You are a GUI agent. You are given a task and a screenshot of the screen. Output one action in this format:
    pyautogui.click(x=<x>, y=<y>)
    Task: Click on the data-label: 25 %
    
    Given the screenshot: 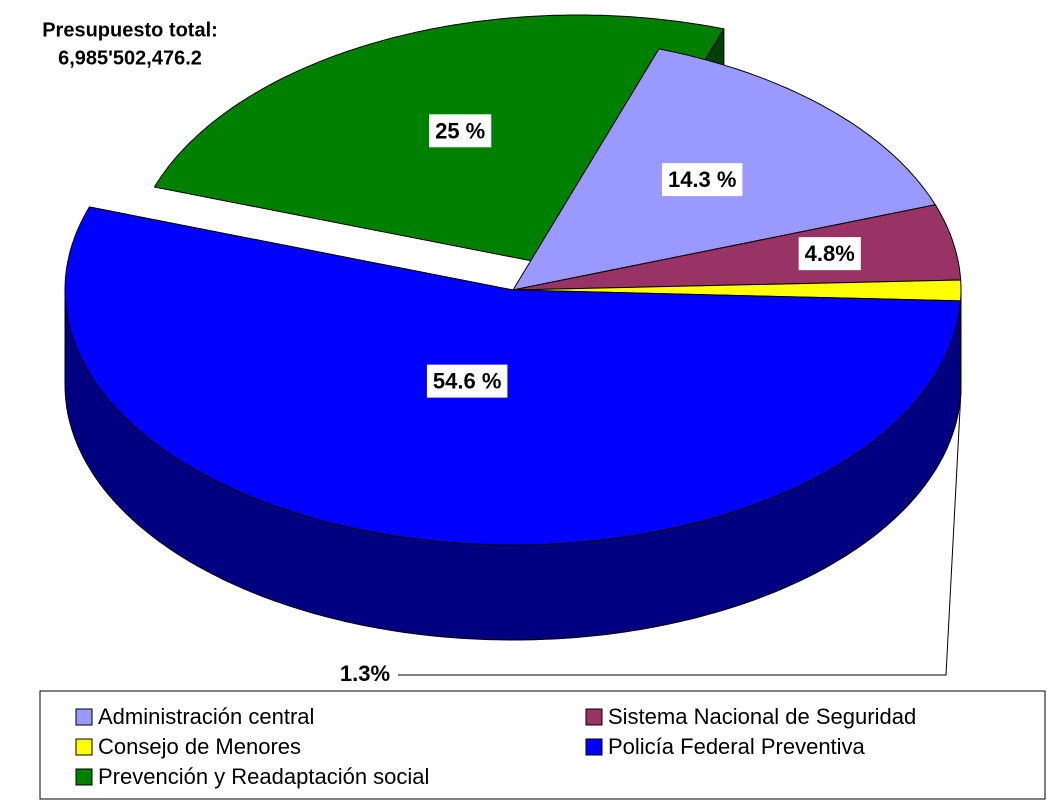 What is the action you would take?
    pyautogui.click(x=460, y=130)
    